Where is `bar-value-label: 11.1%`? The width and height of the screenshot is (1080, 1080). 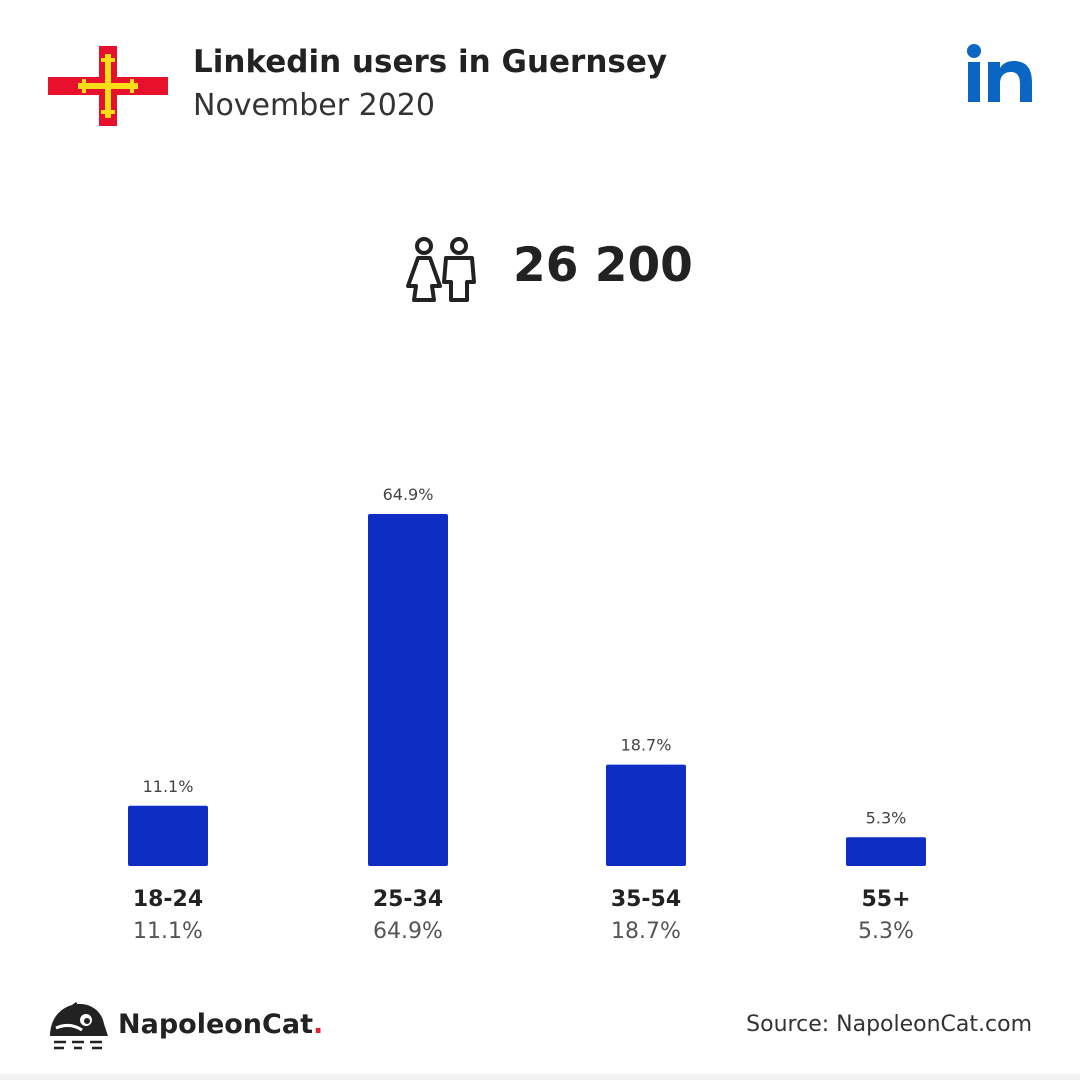
bar-value-label: 11.1% is located at coordinates (168, 786).